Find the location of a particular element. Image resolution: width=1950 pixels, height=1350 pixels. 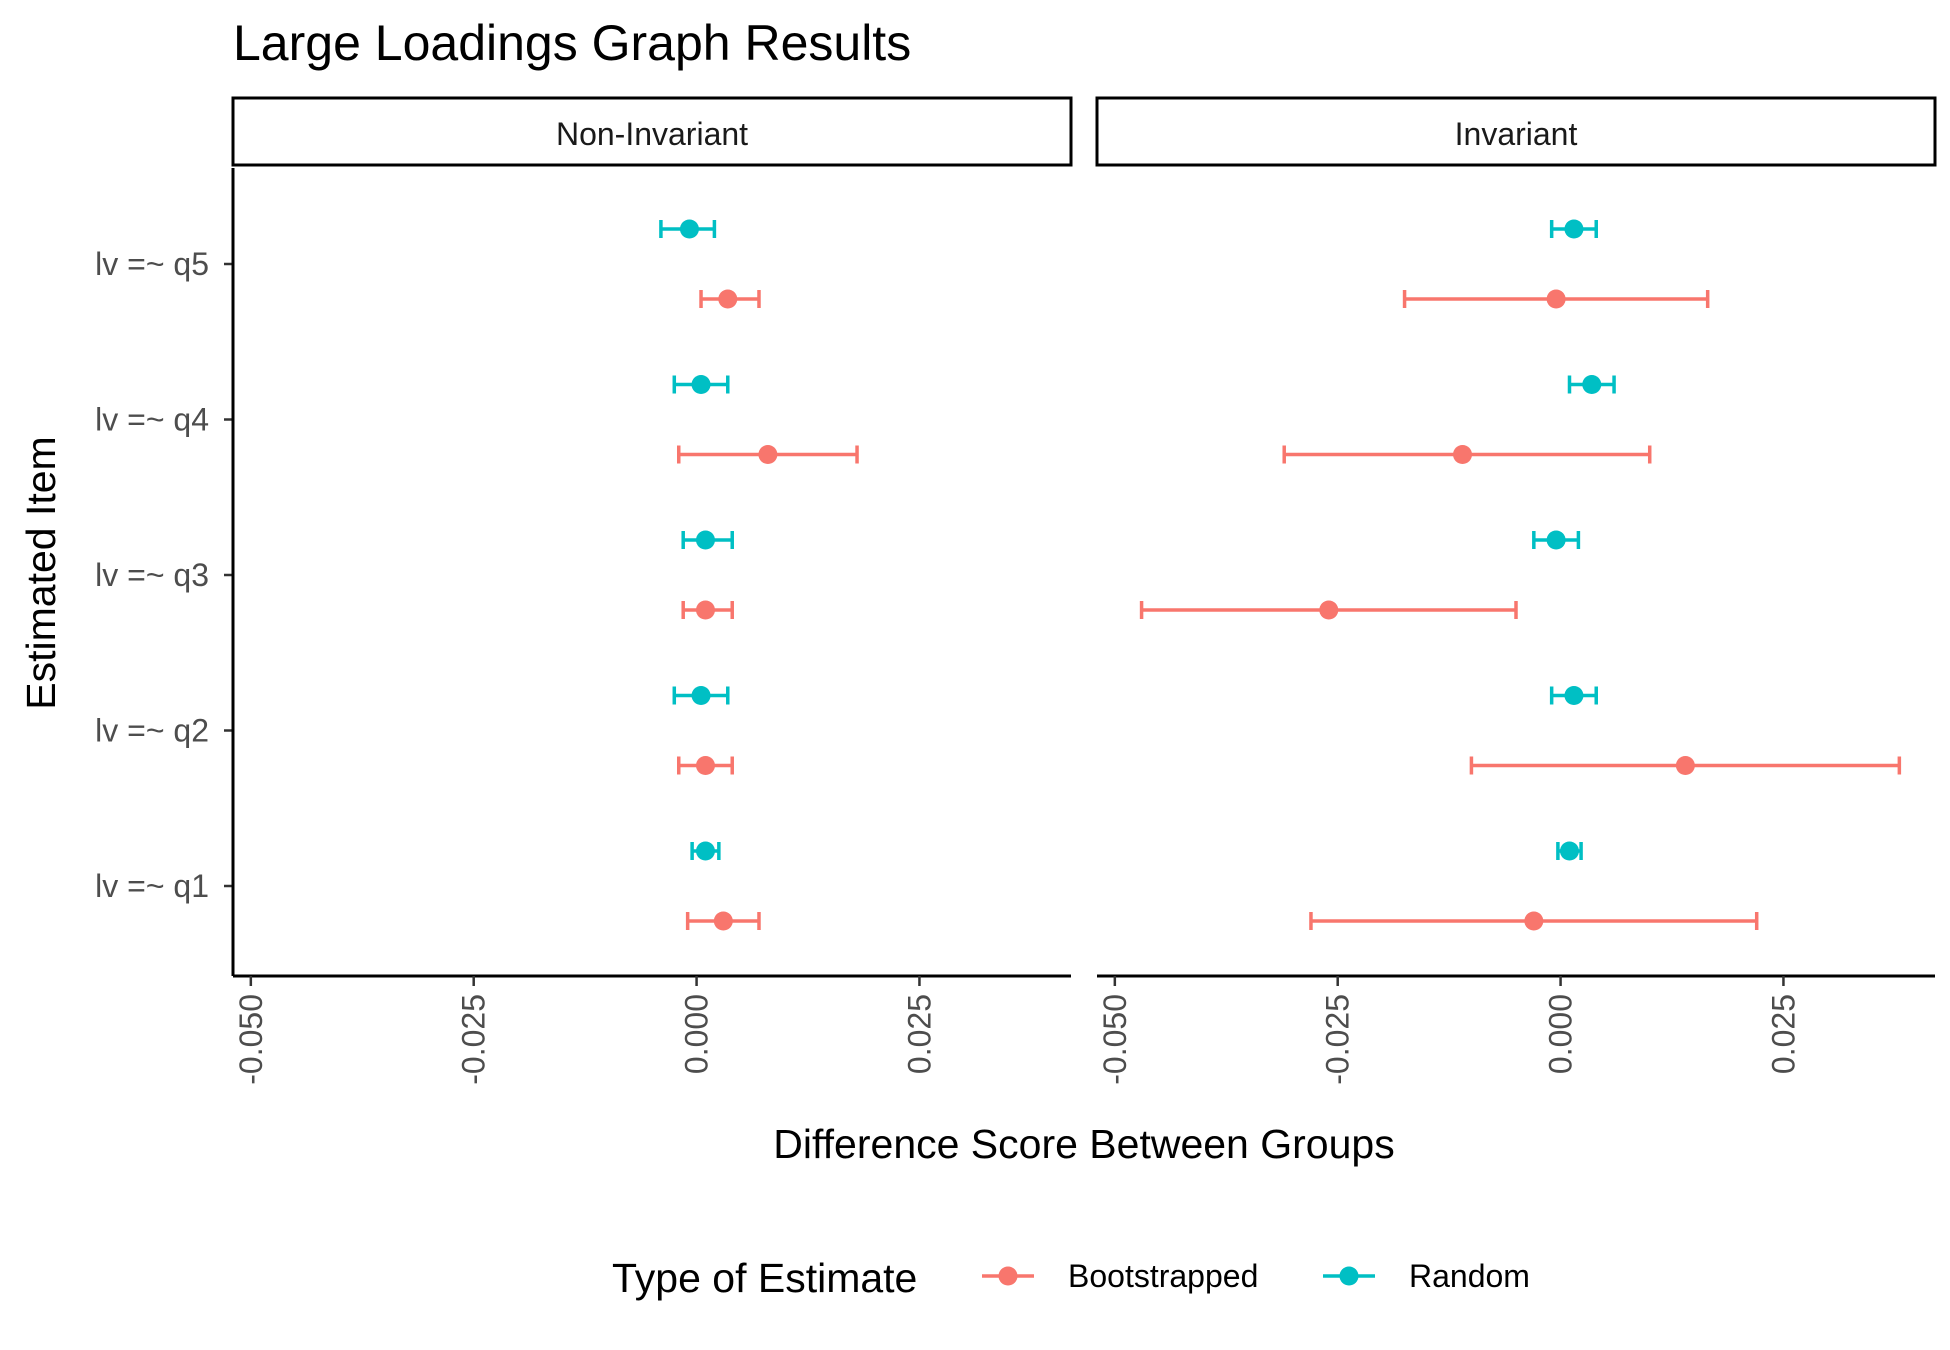

y-tick-label: lv =~ q1 is located at coordinates (152, 886).